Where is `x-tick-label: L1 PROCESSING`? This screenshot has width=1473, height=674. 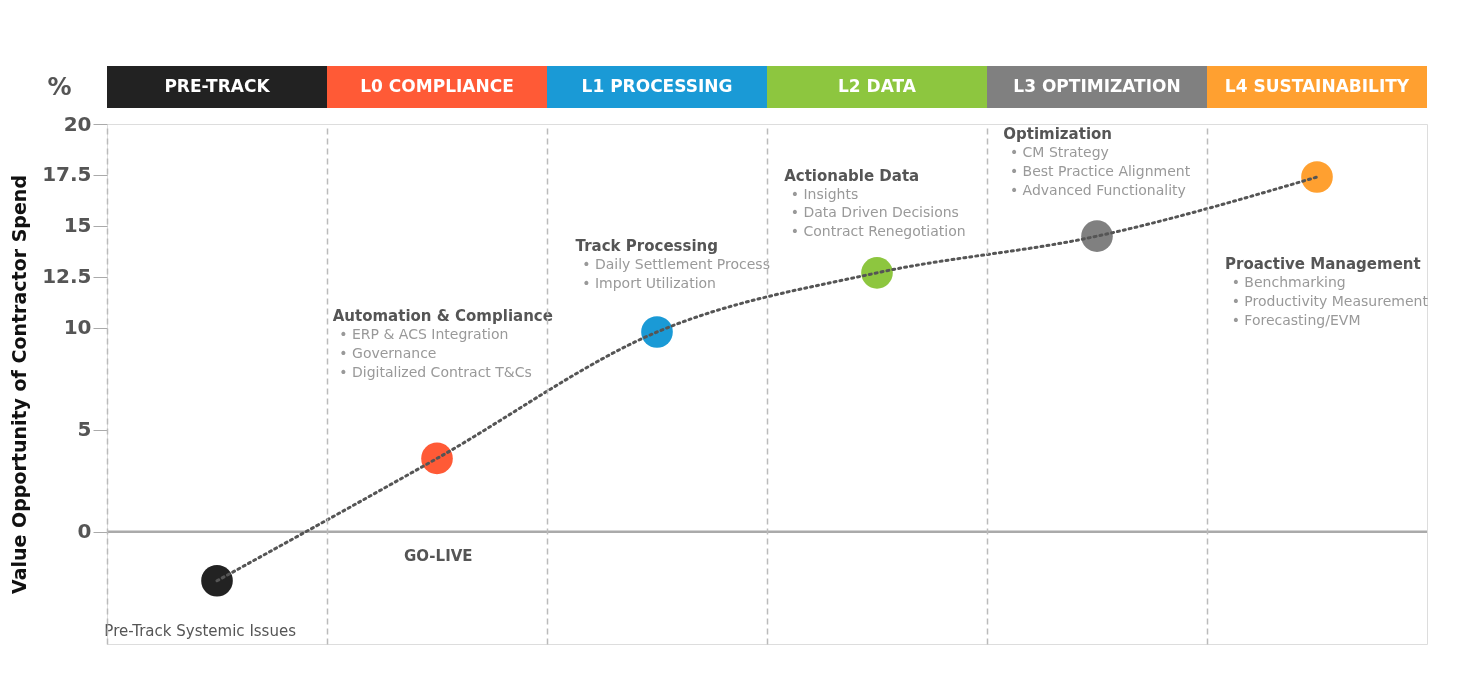 x-tick-label: L1 PROCESSING is located at coordinates (657, 86).